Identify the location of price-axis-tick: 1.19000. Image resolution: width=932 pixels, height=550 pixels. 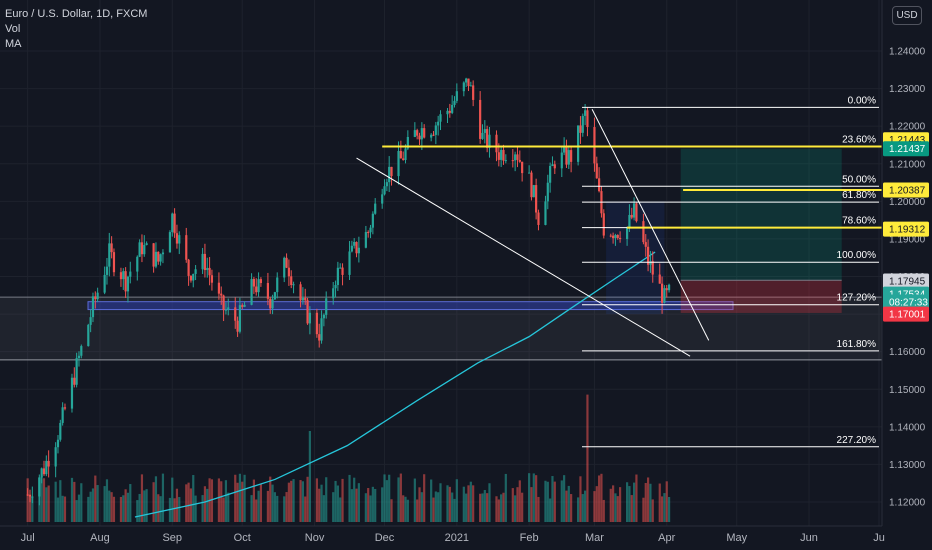
(907, 239).